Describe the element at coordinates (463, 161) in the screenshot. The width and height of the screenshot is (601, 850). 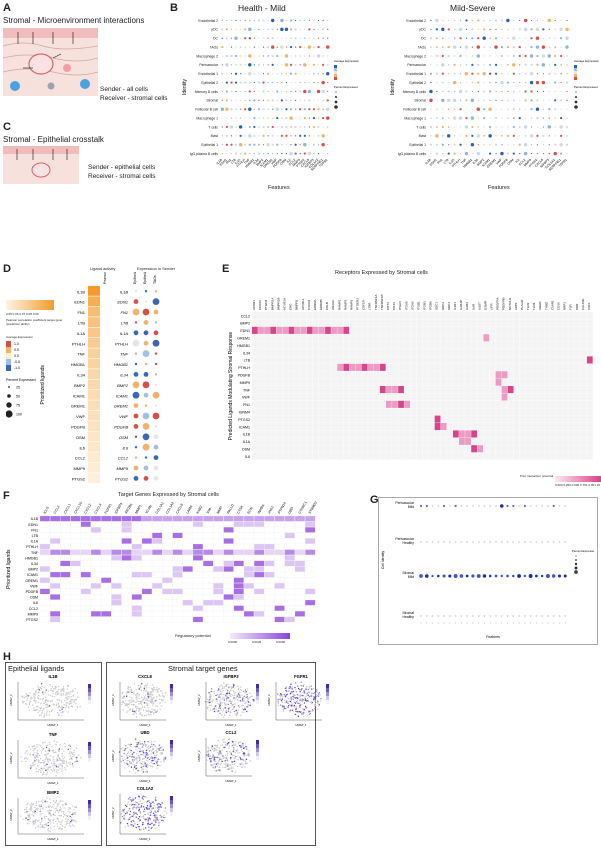
I see `feature-tick-label: TNF` at that location.